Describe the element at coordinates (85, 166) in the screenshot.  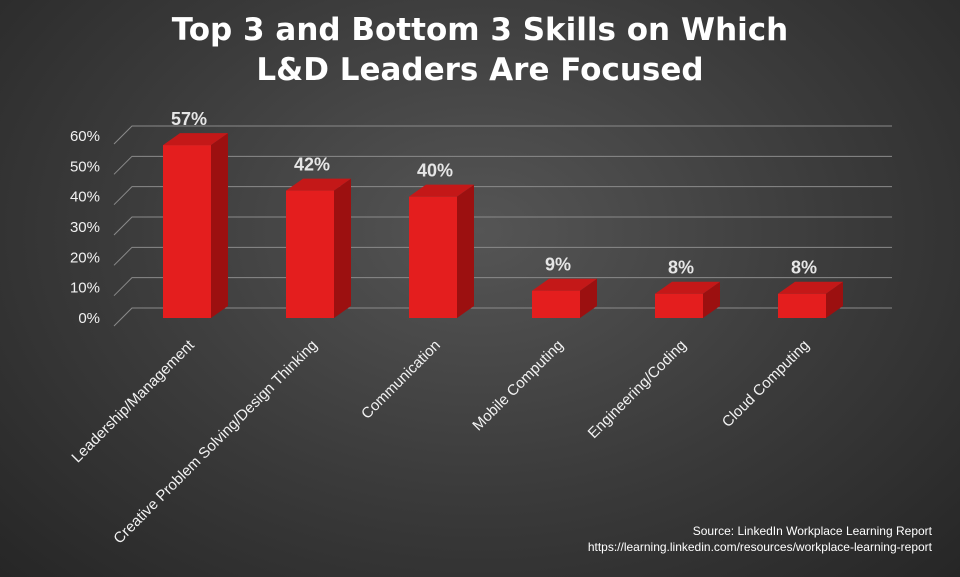
I see `y-tick-label: 50%` at that location.